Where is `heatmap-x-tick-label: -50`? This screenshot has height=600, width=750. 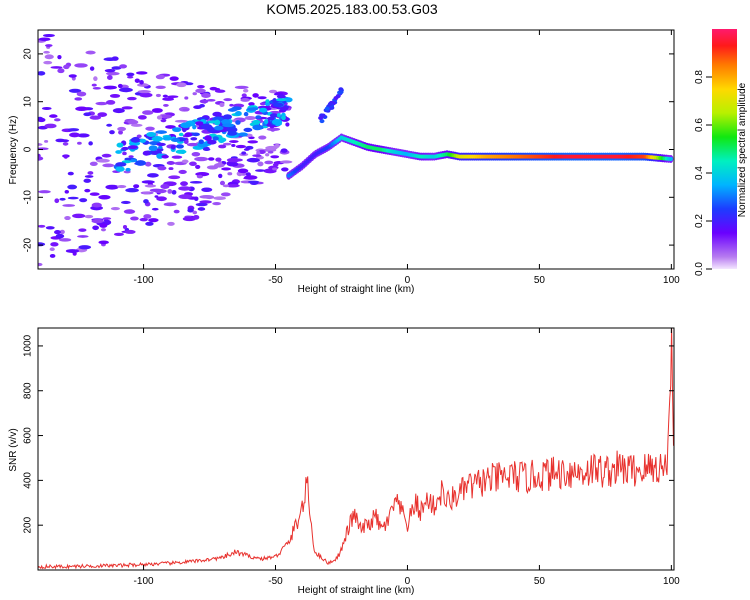 heatmap-x-tick-label: -50 is located at coordinates (275, 280).